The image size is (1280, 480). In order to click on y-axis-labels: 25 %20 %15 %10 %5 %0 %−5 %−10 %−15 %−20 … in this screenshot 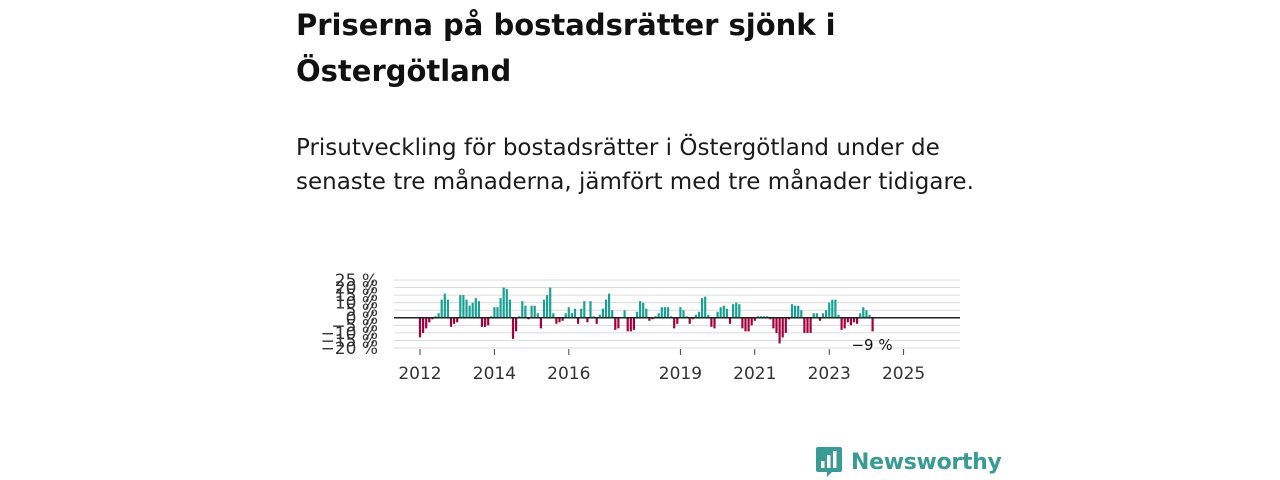, I will do `click(349, 315)`.